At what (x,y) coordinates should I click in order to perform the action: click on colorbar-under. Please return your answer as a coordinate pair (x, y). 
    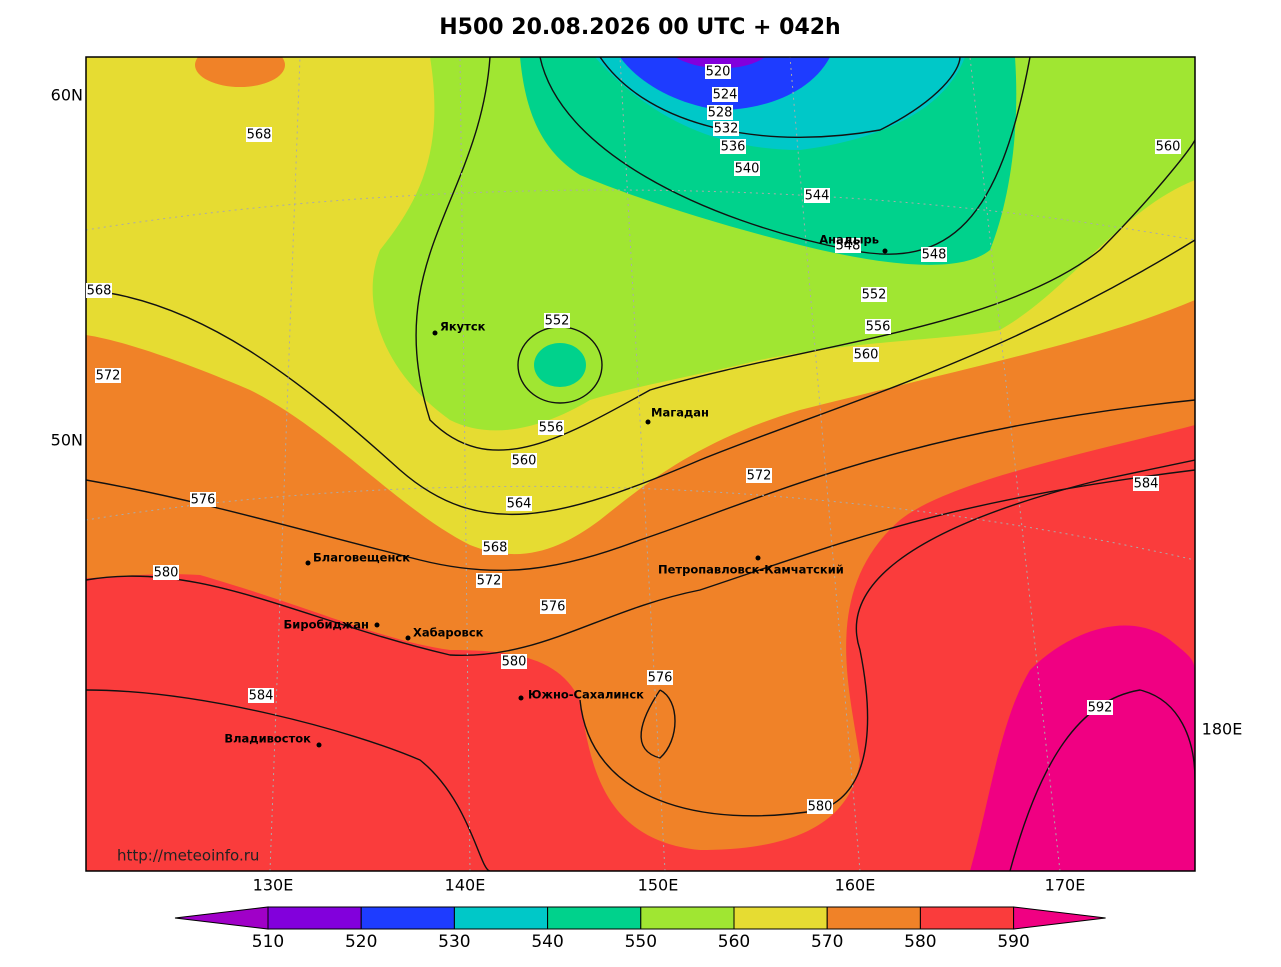
    Looking at the image, I should click on (221, 918).